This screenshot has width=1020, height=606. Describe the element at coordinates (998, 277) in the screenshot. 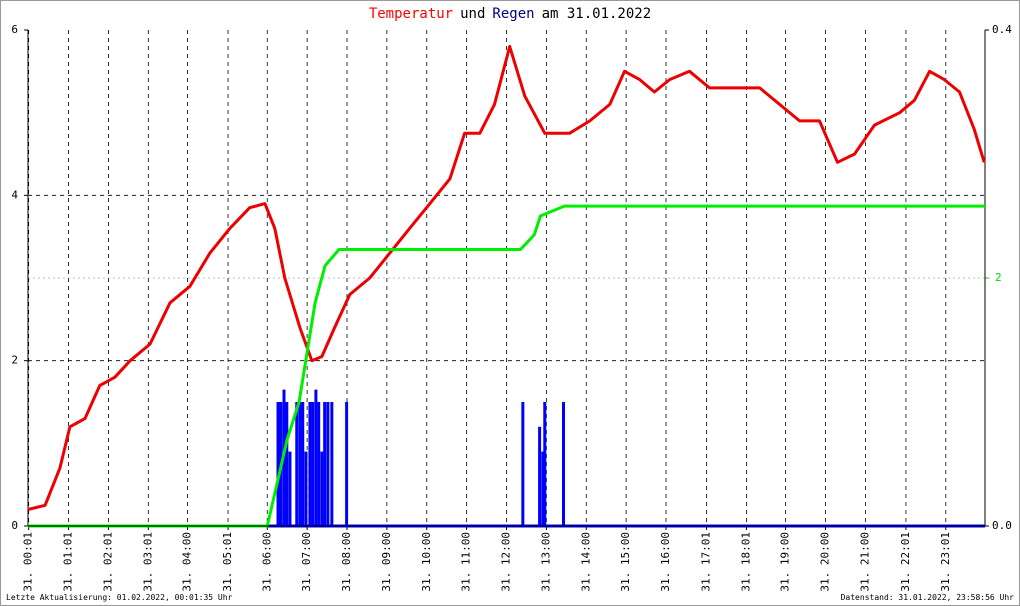

I see `y3-tick-label: 2` at that location.